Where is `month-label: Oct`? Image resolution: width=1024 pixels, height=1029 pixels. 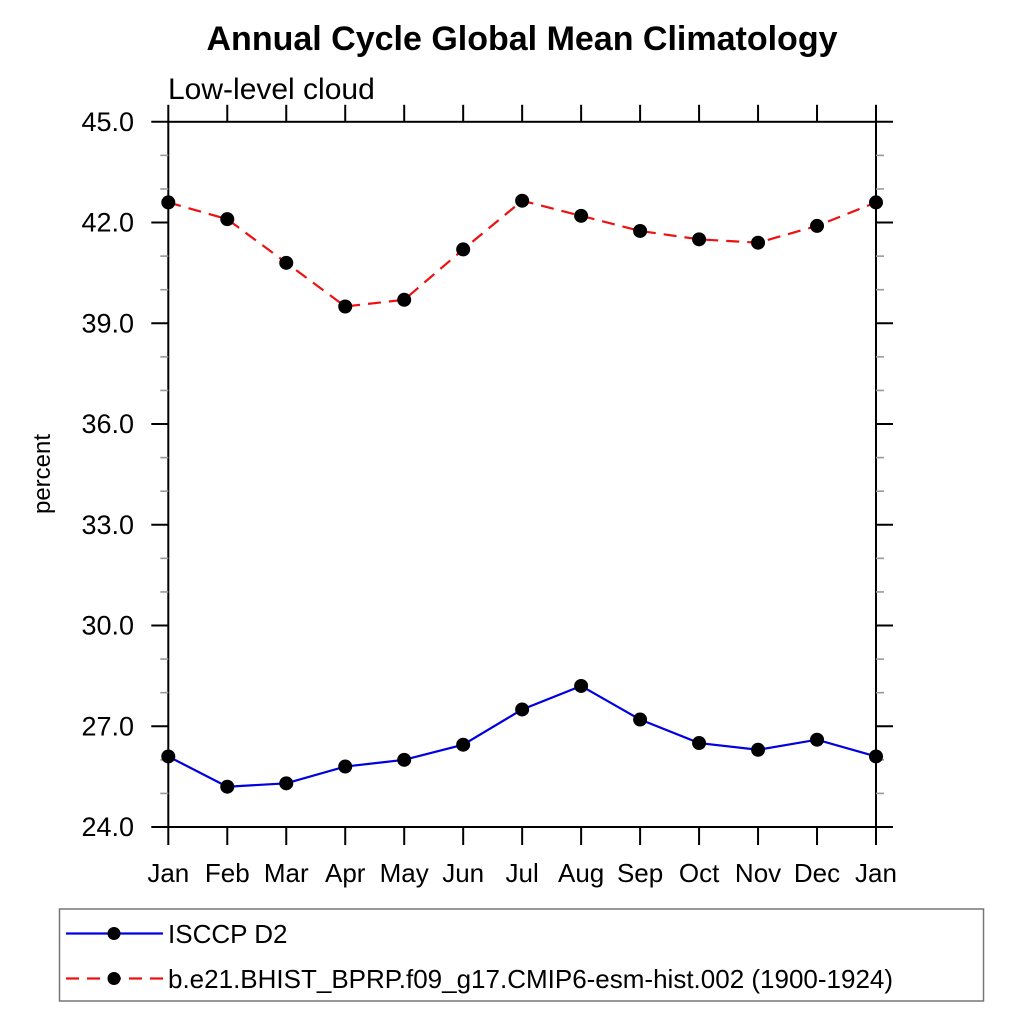
month-label: Oct is located at coordinates (699, 873).